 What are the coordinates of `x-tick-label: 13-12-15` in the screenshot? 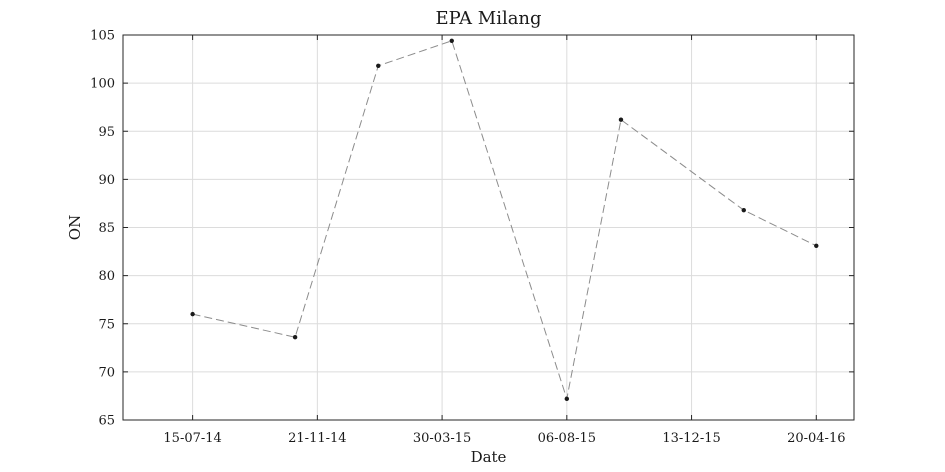 It's located at (691, 438).